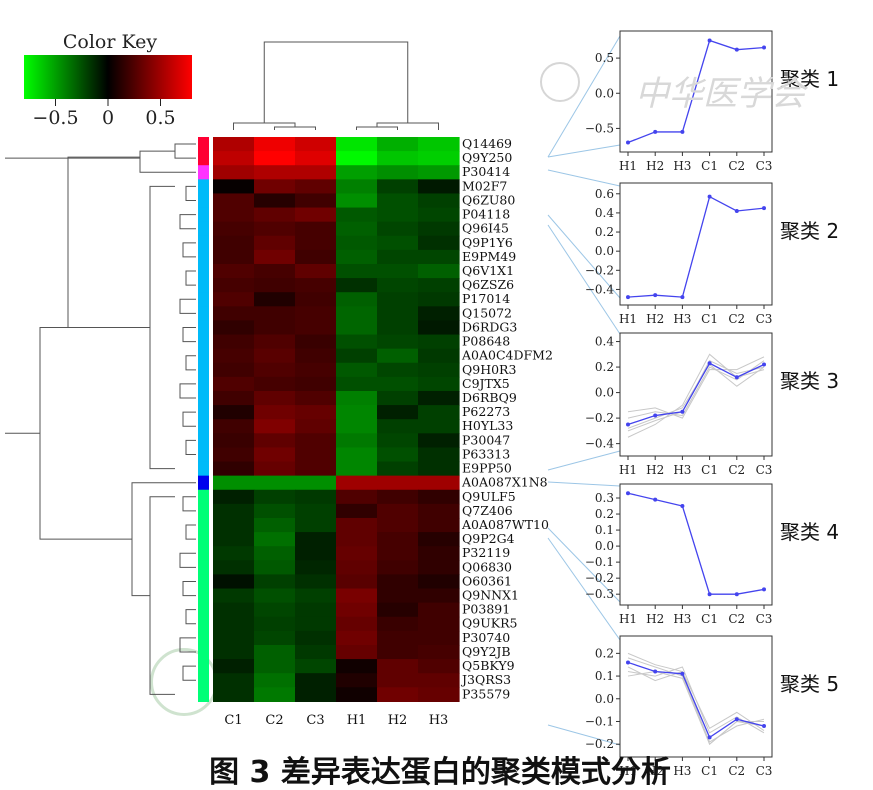 The height and width of the screenshot is (790, 873). What do you see at coordinates (809, 532) in the screenshot?
I see `cluster-label: 聚类 4` at bounding box center [809, 532].